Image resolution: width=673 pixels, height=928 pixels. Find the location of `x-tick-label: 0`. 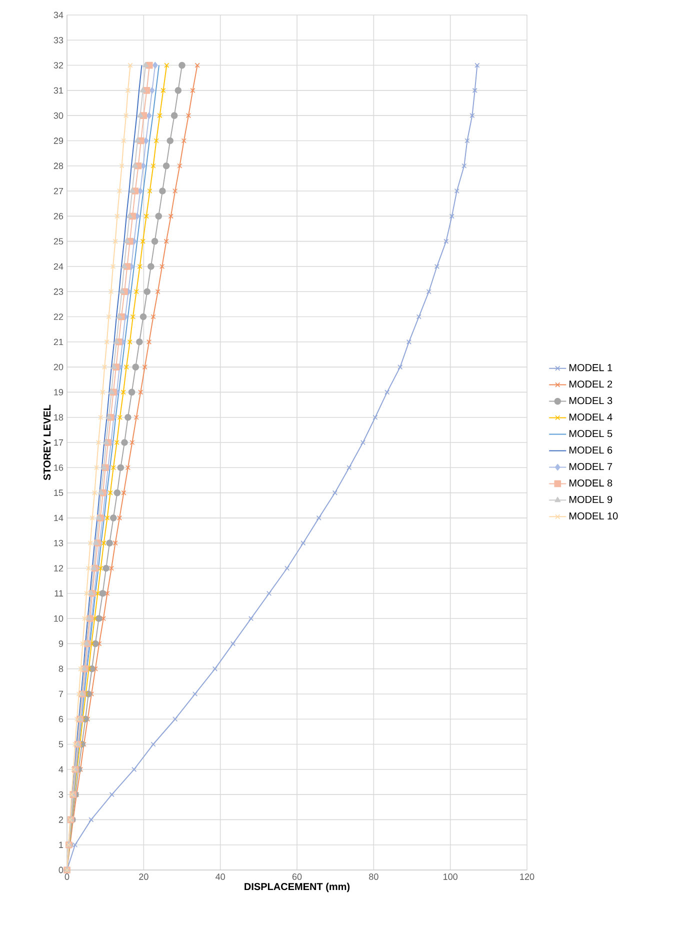

x-tick-label: 0 is located at coordinates (67, 877).